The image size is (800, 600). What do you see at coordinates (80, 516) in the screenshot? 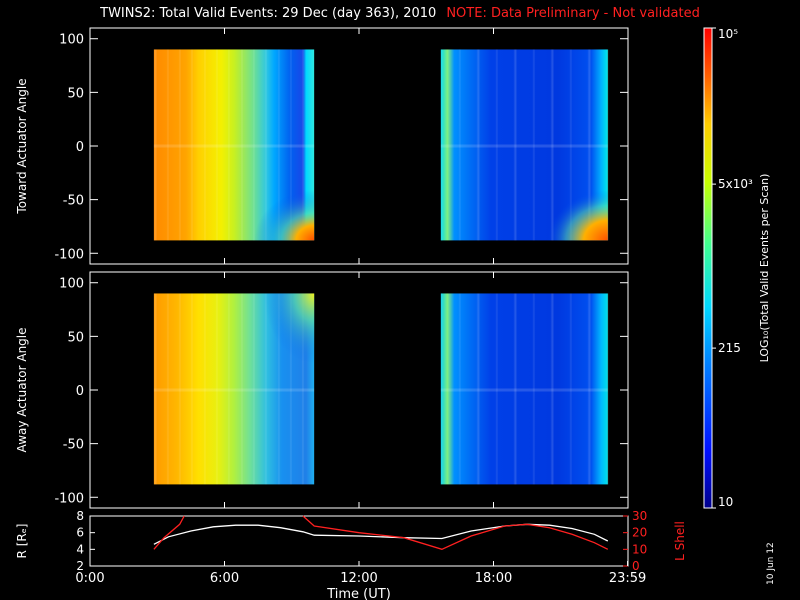
I see `y-tick-label-left: 8` at bounding box center [80, 516].